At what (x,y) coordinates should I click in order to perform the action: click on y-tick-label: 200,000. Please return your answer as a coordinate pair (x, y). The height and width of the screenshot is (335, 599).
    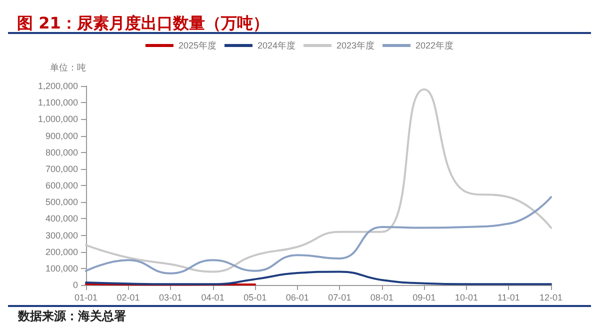
    Looking at the image, I should click on (61, 251).